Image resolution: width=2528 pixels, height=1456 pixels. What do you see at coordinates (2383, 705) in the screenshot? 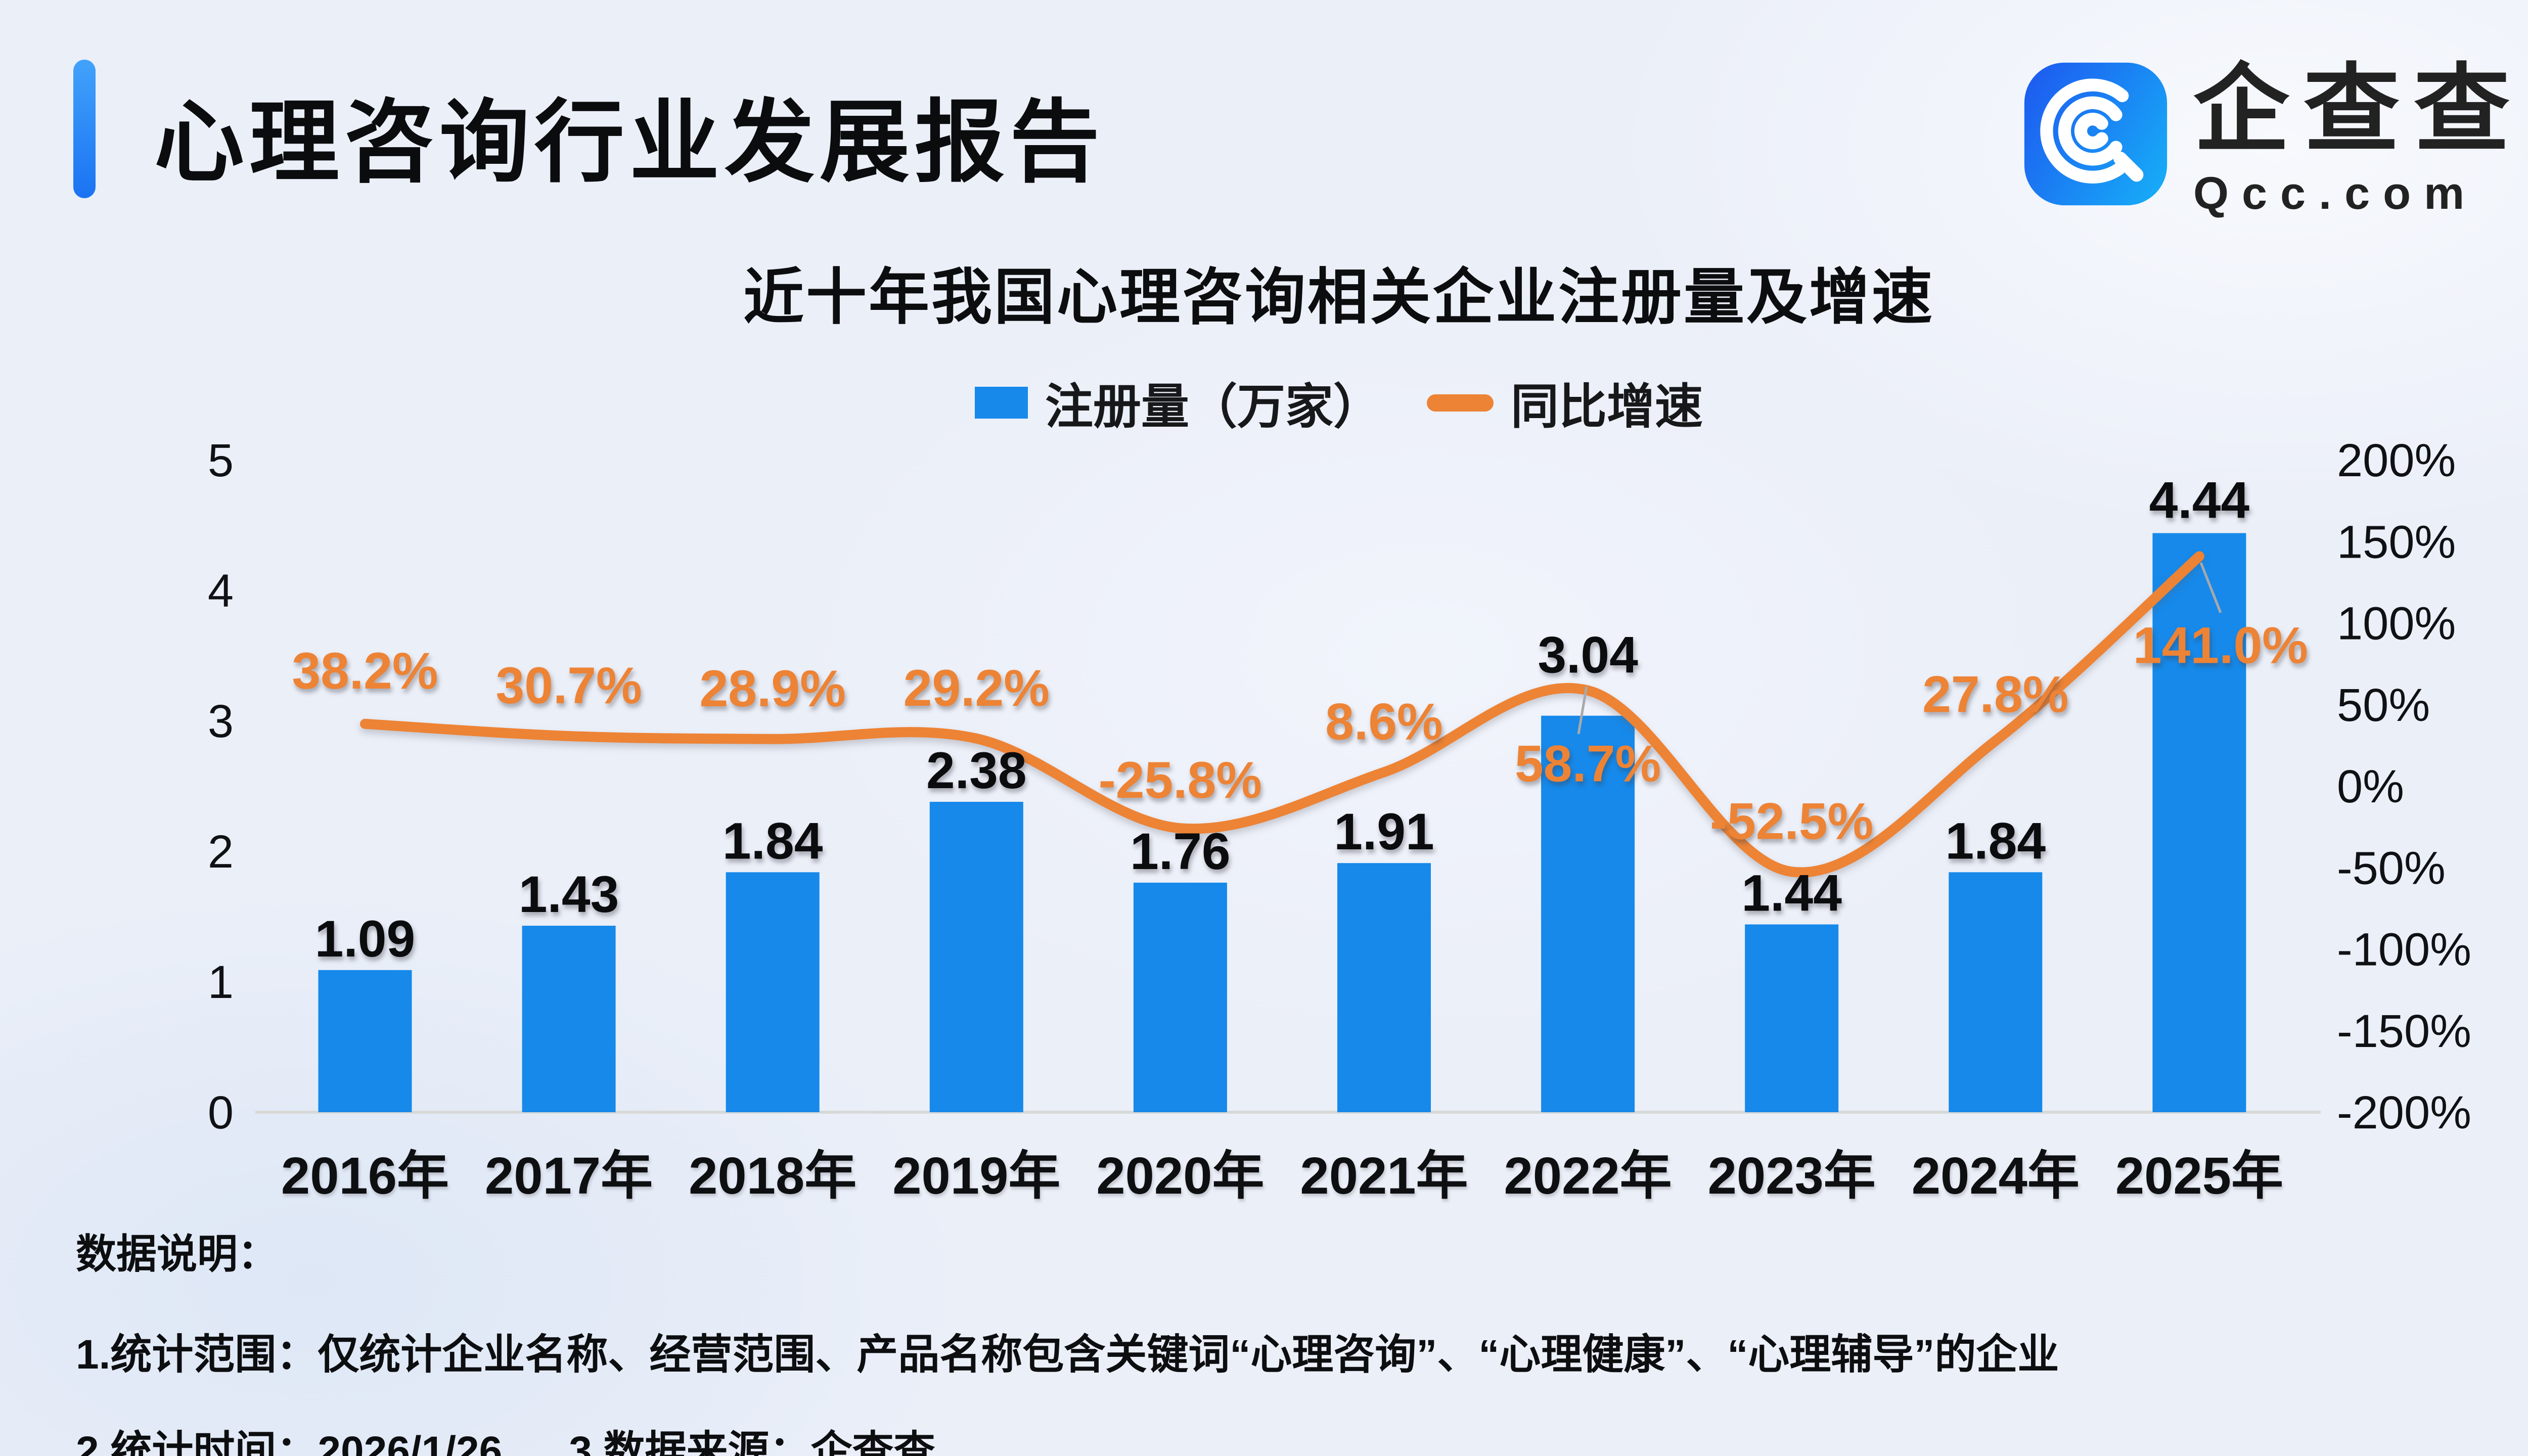
I see `right-axis-tick: 50%` at bounding box center [2383, 705].